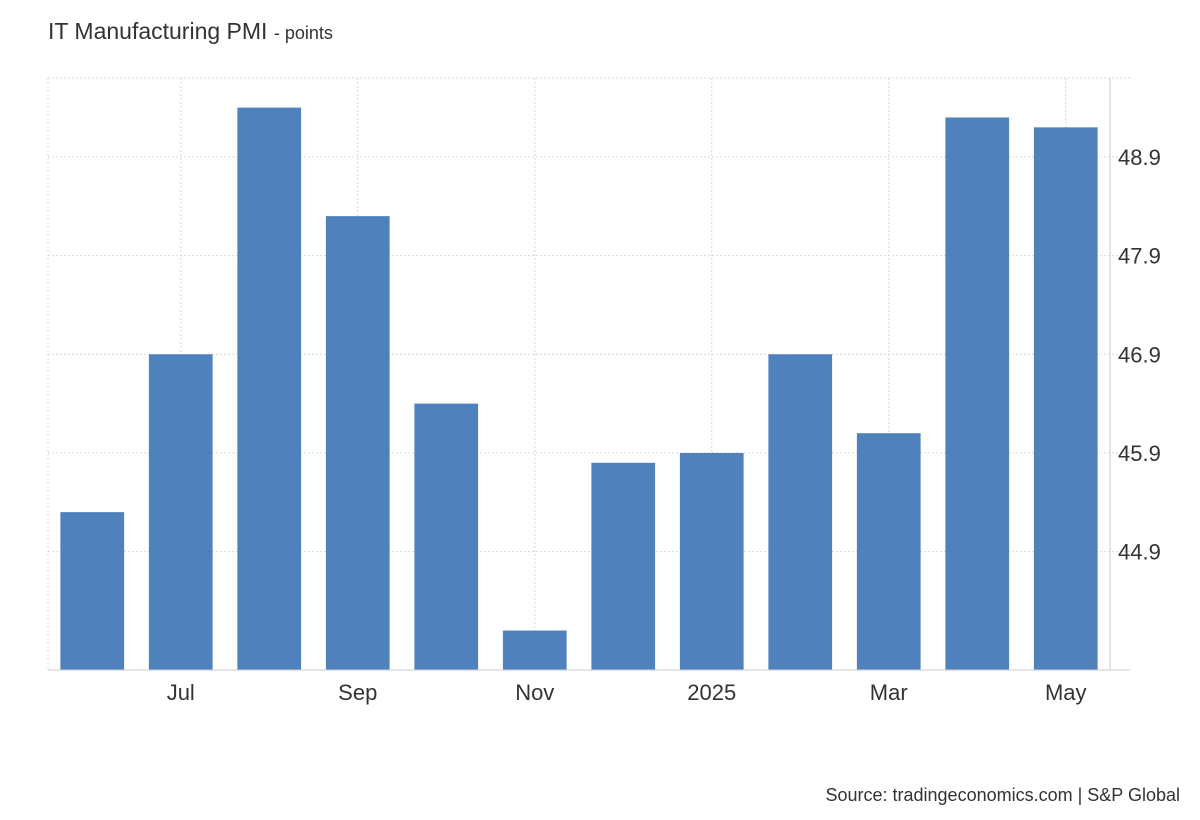 Image resolution: width=1200 pixels, height=820 pixels. What do you see at coordinates (627, 692) in the screenshot?
I see `x-axis-labels: Jul Sep Nov 2025 Mar May` at bounding box center [627, 692].